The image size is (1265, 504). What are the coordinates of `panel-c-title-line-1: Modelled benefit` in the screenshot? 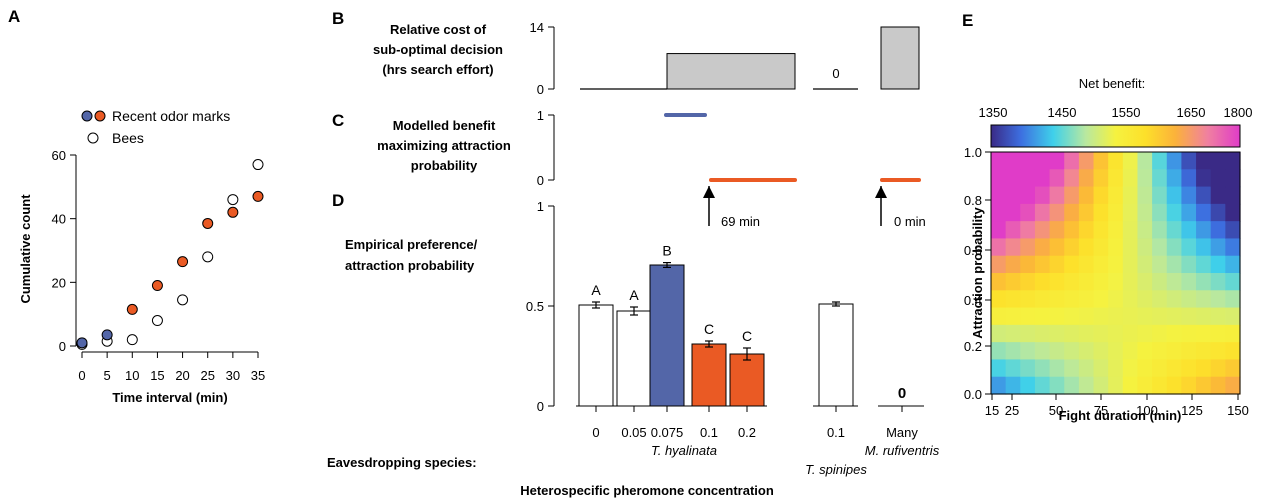 It's located at (444, 125).